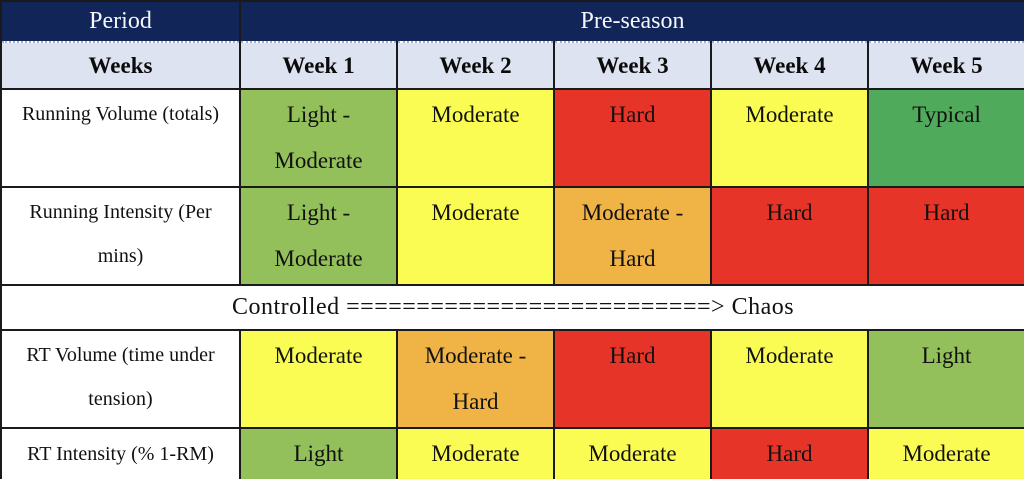  I want to click on period-header-cell: Period, so click(120, 21).